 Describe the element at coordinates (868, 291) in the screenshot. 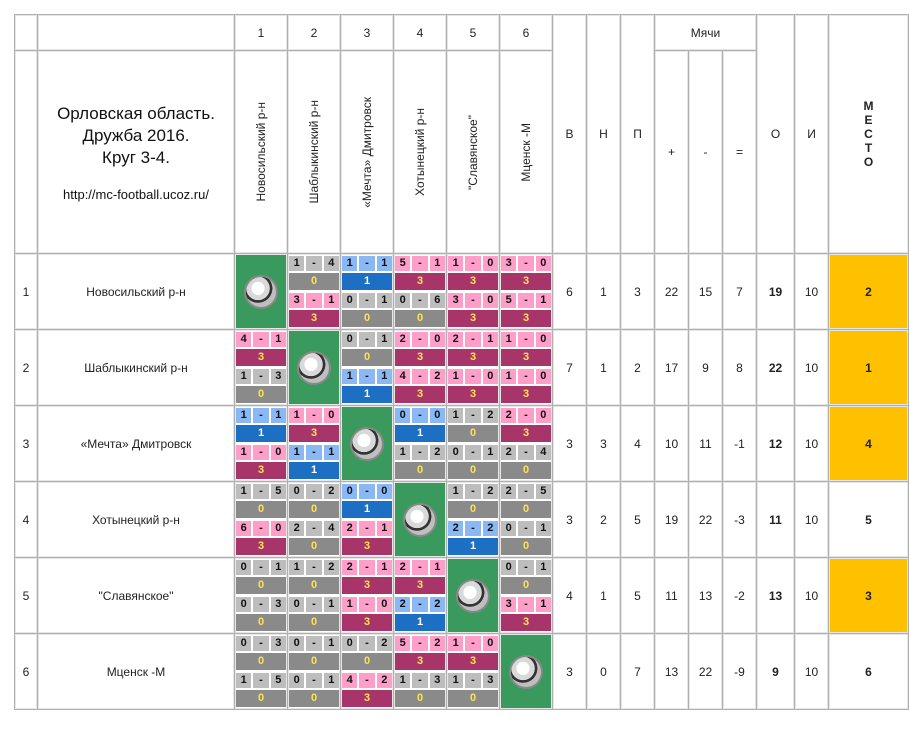

I see `place: 2` at that location.